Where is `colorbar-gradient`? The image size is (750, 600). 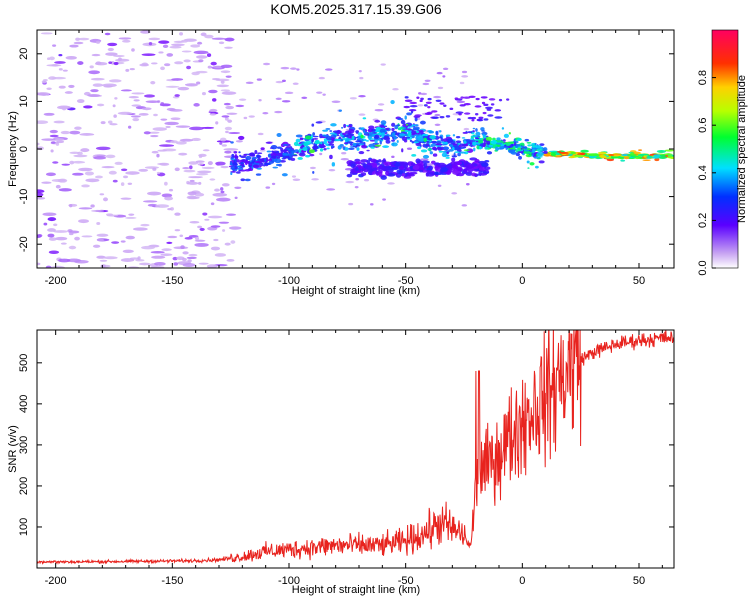
colorbar-gradient is located at coordinates (725, 149).